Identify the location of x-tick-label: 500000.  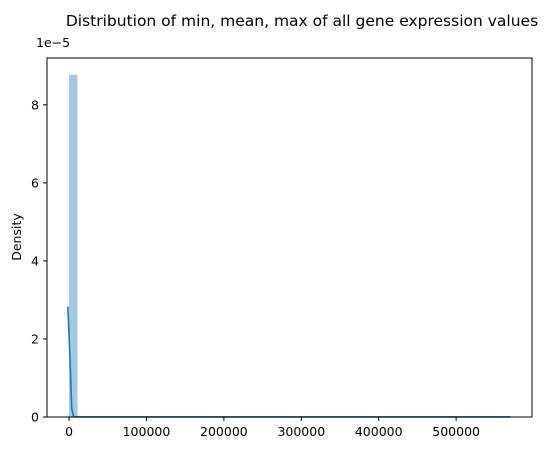
(456, 431).